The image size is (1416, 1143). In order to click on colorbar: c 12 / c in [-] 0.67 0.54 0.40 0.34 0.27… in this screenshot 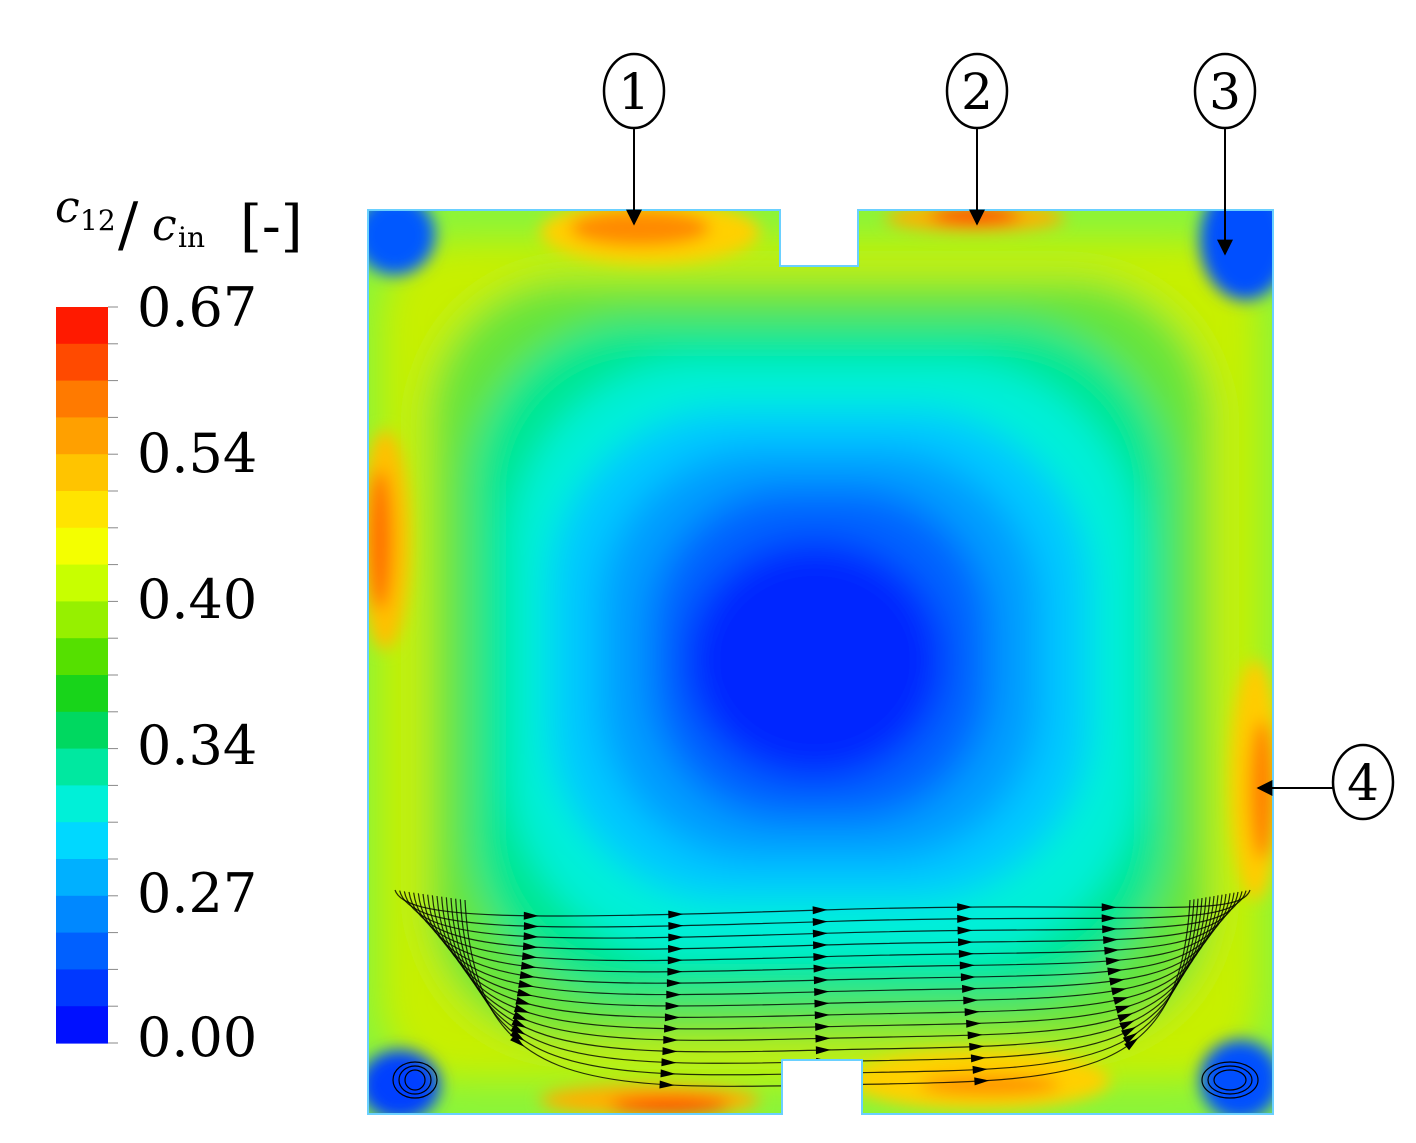, I will do `click(179, 625)`.